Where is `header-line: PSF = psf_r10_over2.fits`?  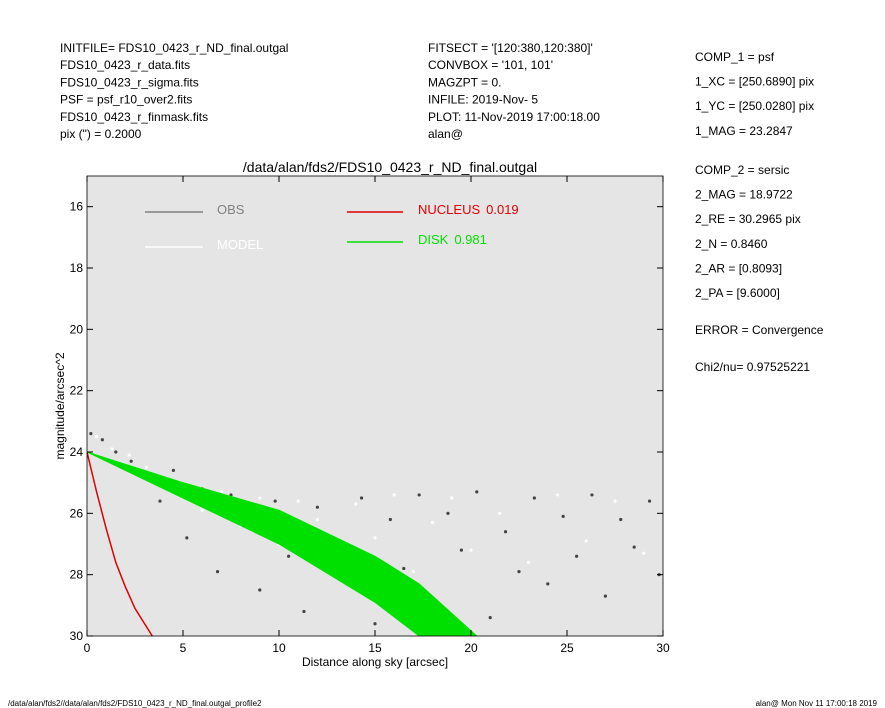
header-line: PSF = psf_r10_over2.fits is located at coordinates (126, 100).